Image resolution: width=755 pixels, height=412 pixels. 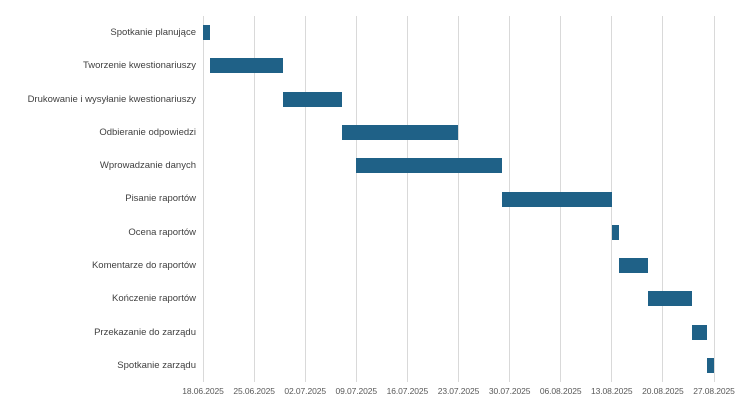 What do you see at coordinates (714, 391) in the screenshot?
I see `x-axis-tick-label: 27.08.2025` at bounding box center [714, 391].